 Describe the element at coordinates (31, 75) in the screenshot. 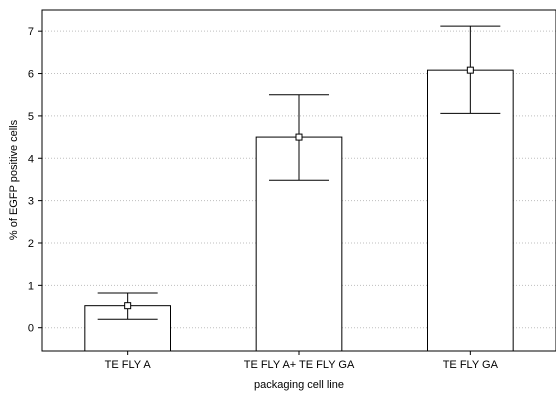

I see `y-tick-label: 6` at that location.